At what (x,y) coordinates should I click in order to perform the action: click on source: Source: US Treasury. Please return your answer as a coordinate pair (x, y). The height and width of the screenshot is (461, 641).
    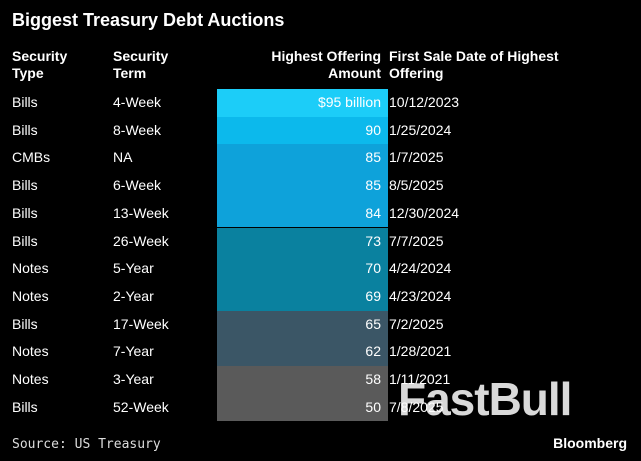
    Looking at the image, I should click on (86, 444).